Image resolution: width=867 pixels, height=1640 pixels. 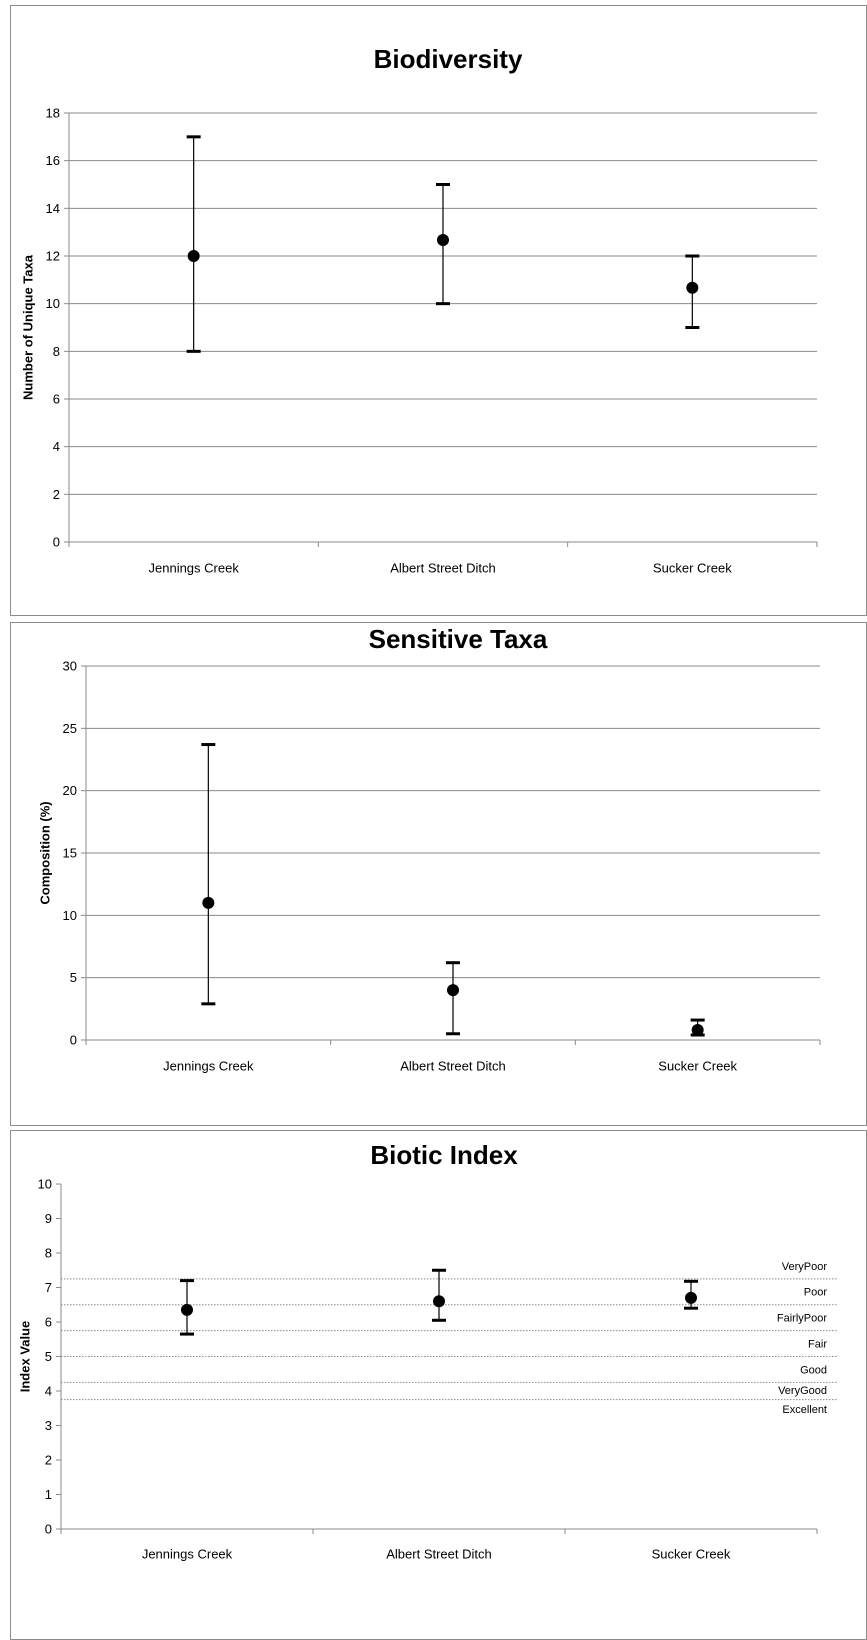 What do you see at coordinates (816, 1293) in the screenshot?
I see `band-label: Poor` at bounding box center [816, 1293].